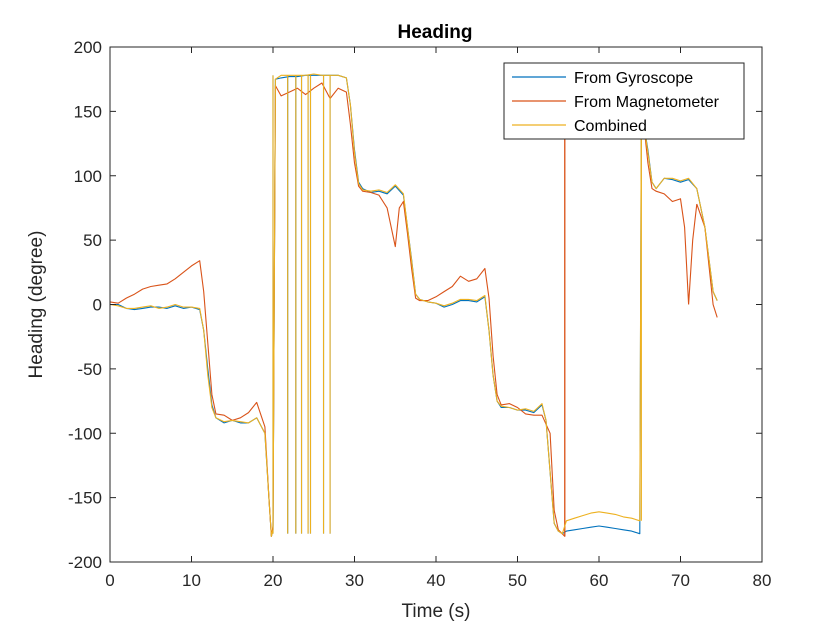 This screenshot has width=840, height=630. Describe the element at coordinates (36, 305) in the screenshot. I see `y-axis-label: Heading (degree)` at that location.